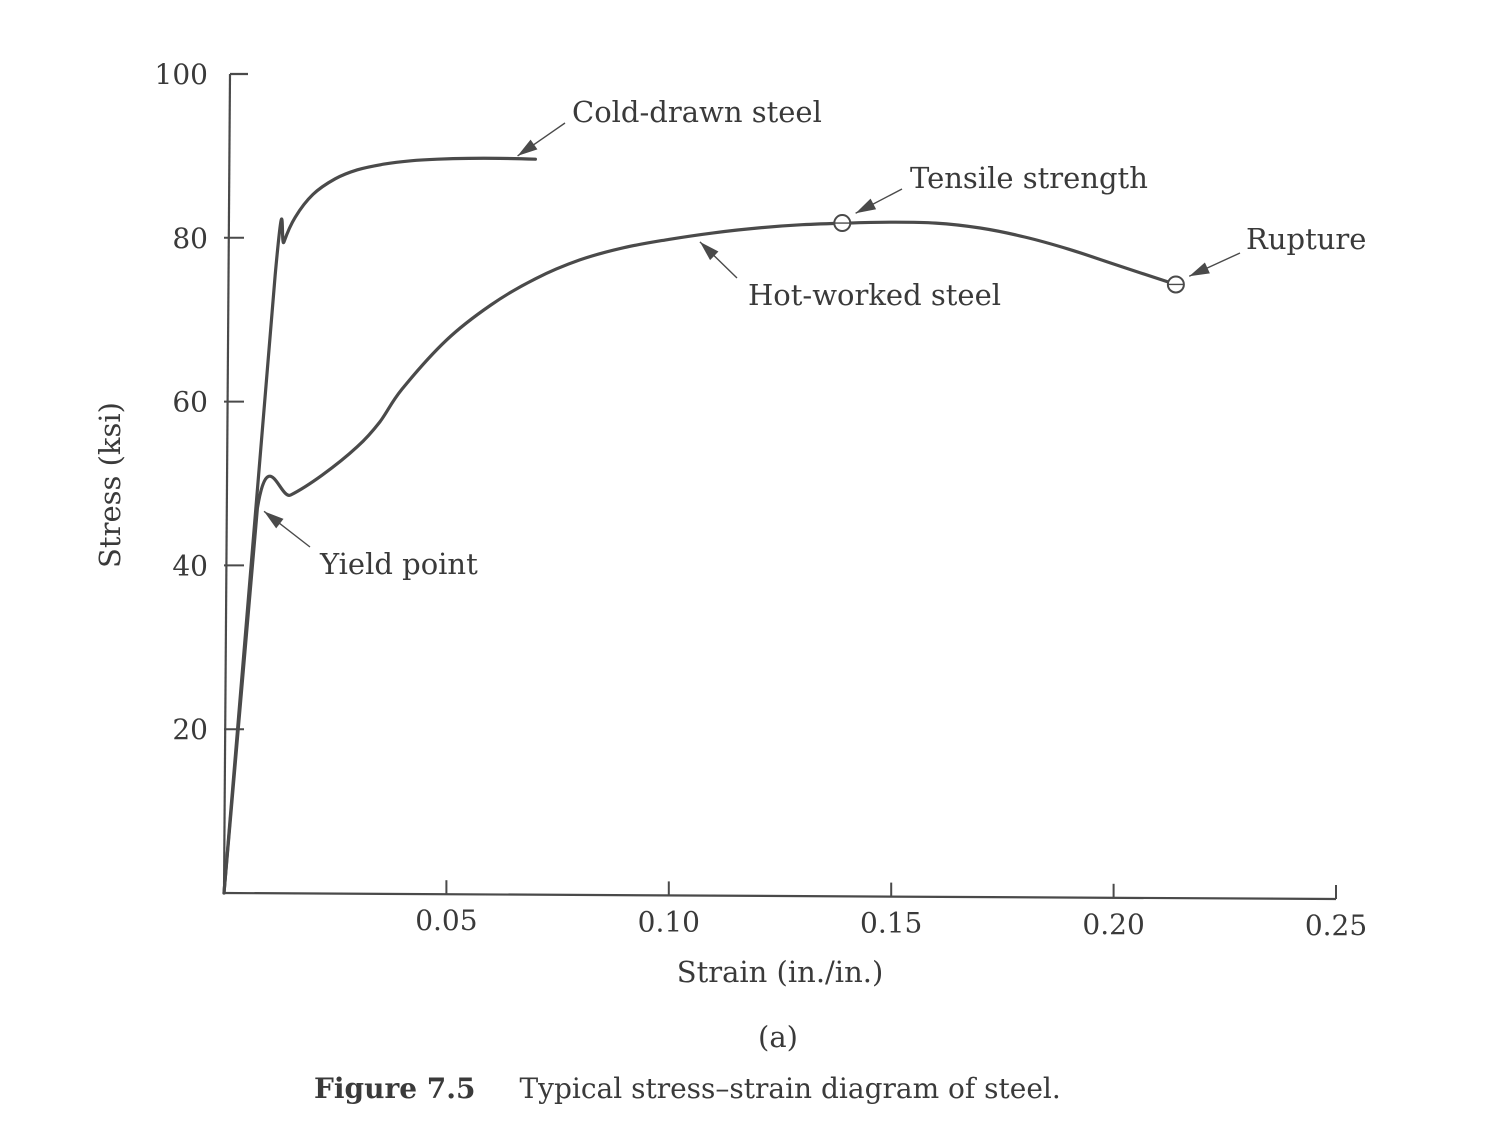 This screenshot has width=1500, height=1125. What do you see at coordinates (227, 483) in the screenshot?
I see `y-axis-line` at bounding box center [227, 483].